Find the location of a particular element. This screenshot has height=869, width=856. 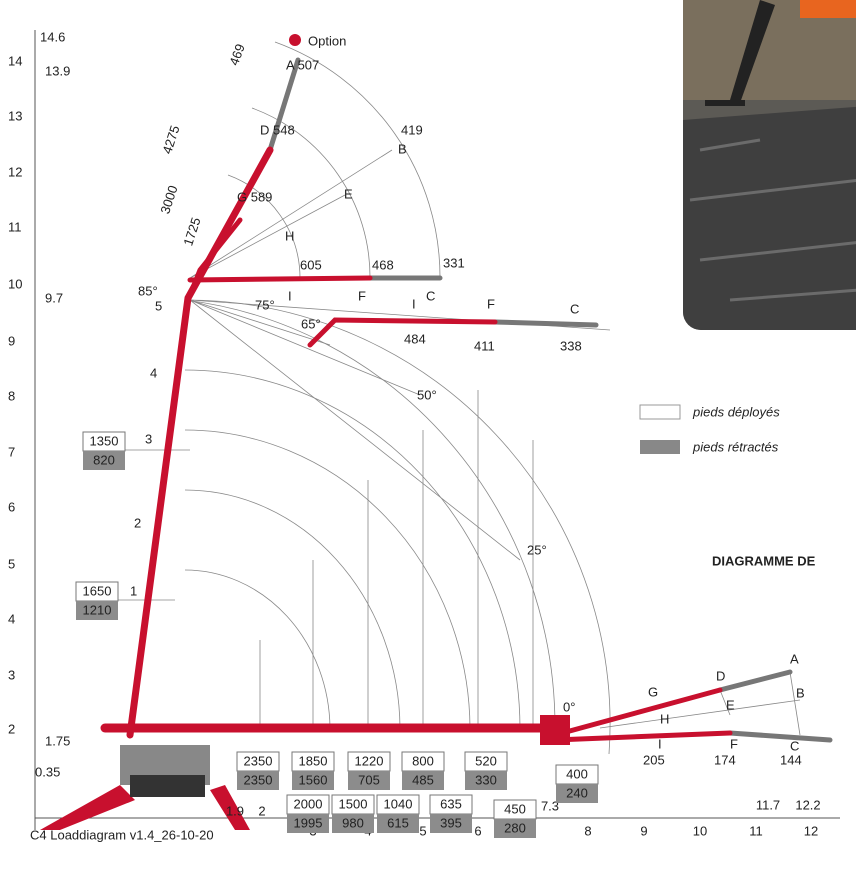

load-retracted: 1995 is located at coordinates (308, 822).